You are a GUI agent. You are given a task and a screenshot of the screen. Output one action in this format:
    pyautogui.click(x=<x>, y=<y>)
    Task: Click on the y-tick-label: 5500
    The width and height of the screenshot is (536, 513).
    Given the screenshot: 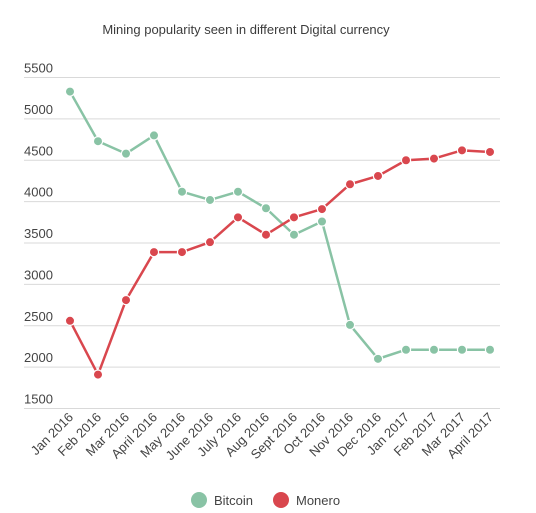 What is the action you would take?
    pyautogui.click(x=38, y=68)
    